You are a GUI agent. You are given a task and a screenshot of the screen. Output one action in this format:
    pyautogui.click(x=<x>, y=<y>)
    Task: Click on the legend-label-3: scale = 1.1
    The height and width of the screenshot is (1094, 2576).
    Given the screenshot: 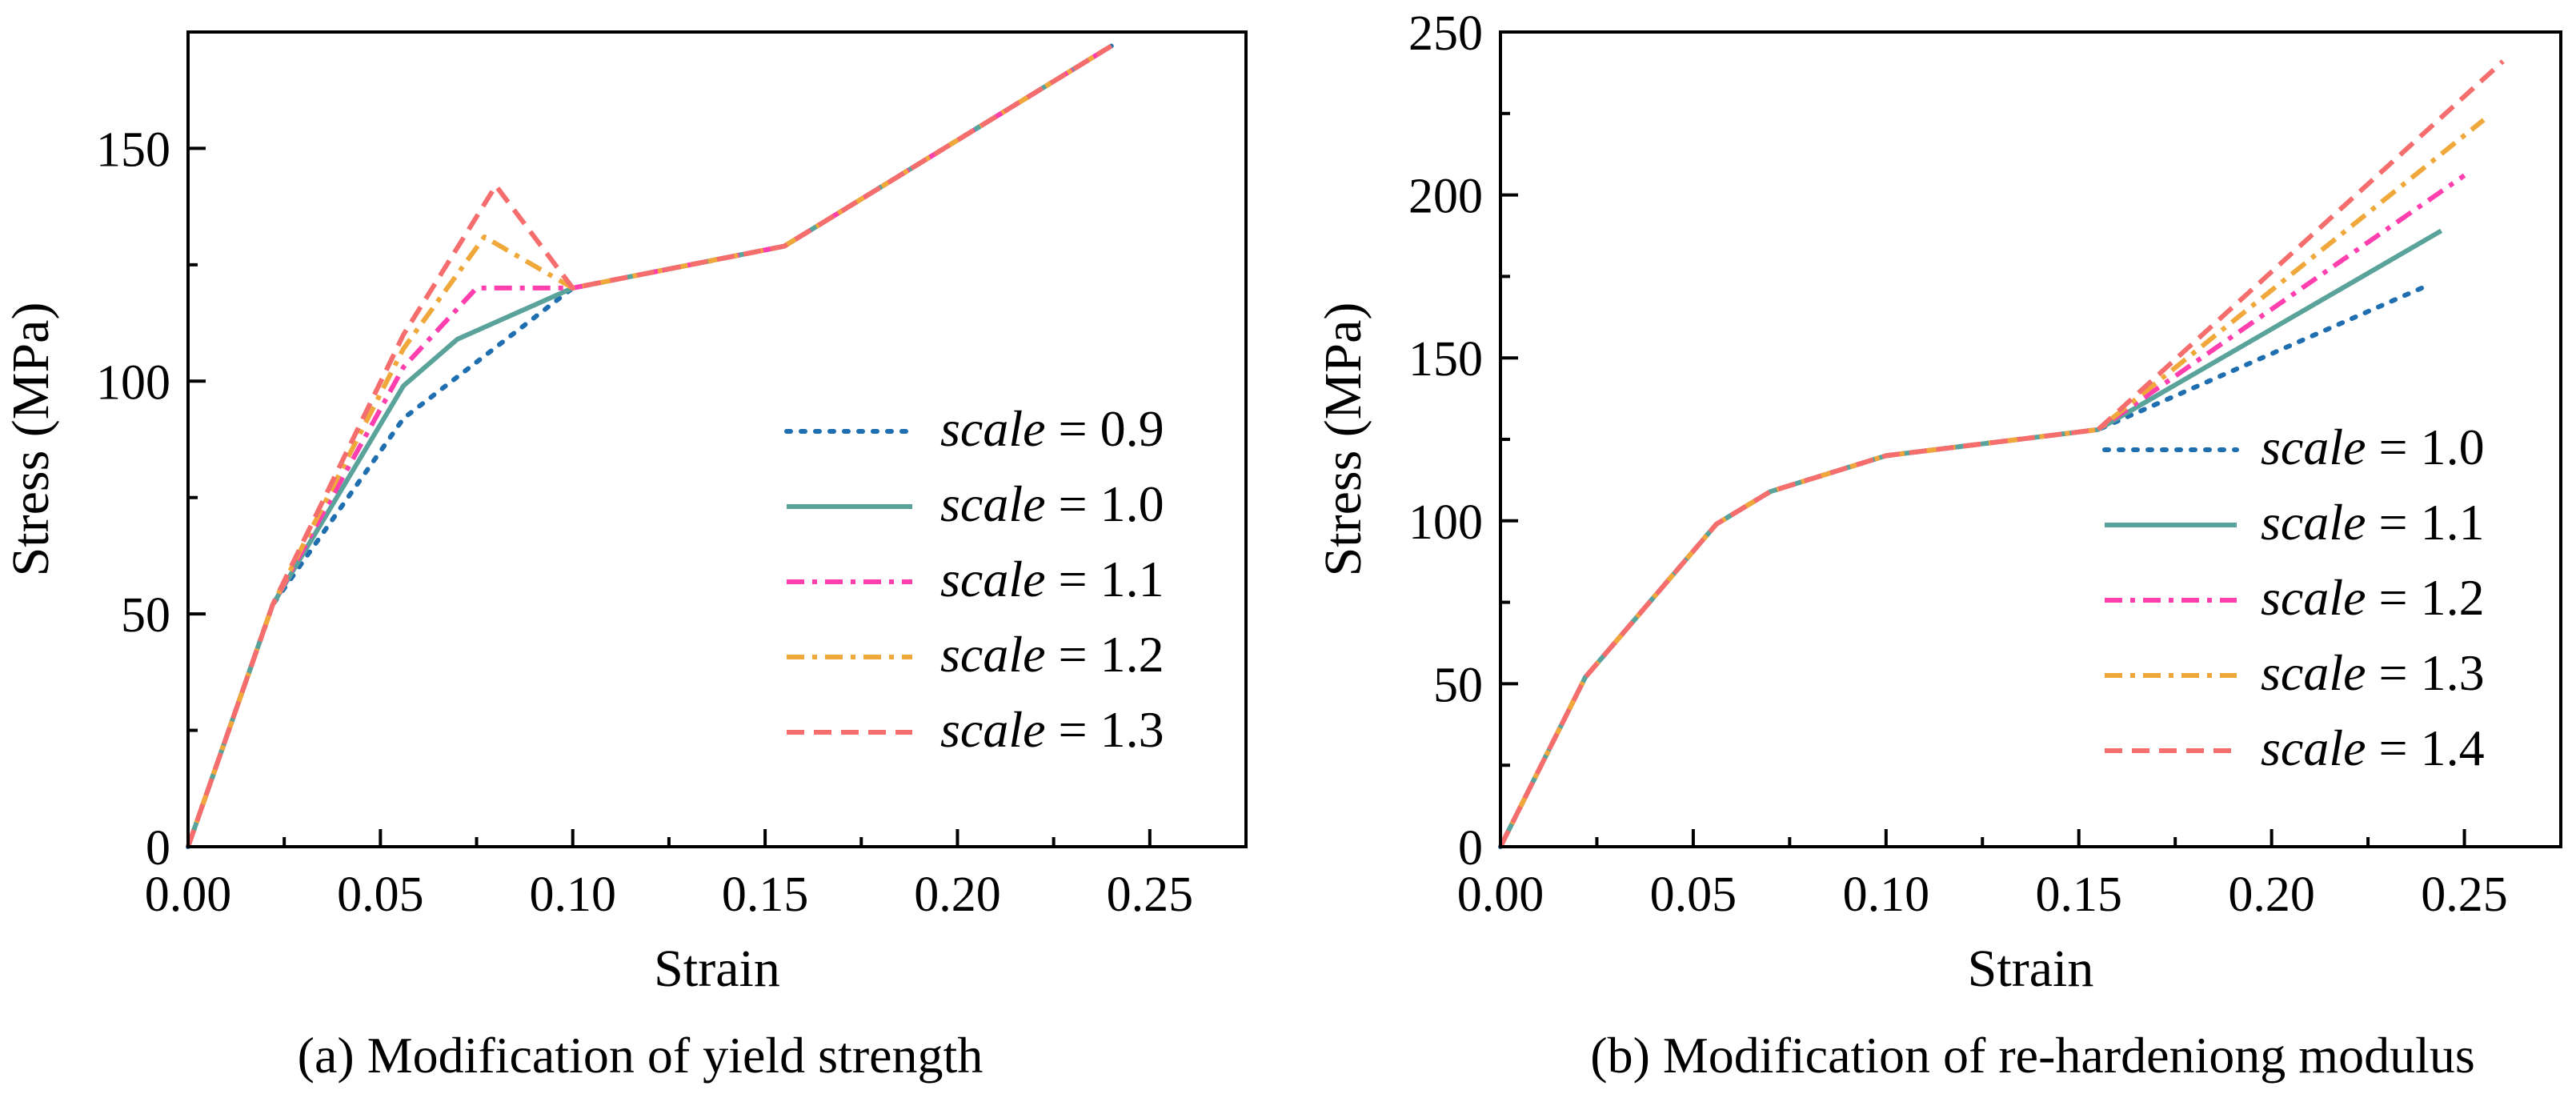 What is the action you would take?
    pyautogui.click(x=1052, y=579)
    